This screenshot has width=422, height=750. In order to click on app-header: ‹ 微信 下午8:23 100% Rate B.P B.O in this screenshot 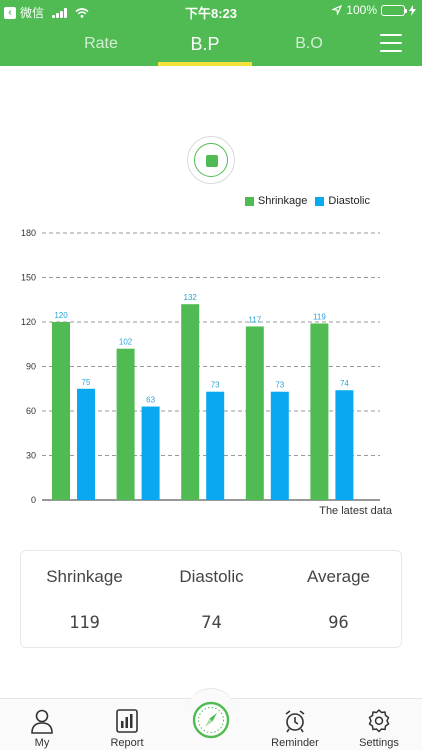, I will do `click(211, 33)`.